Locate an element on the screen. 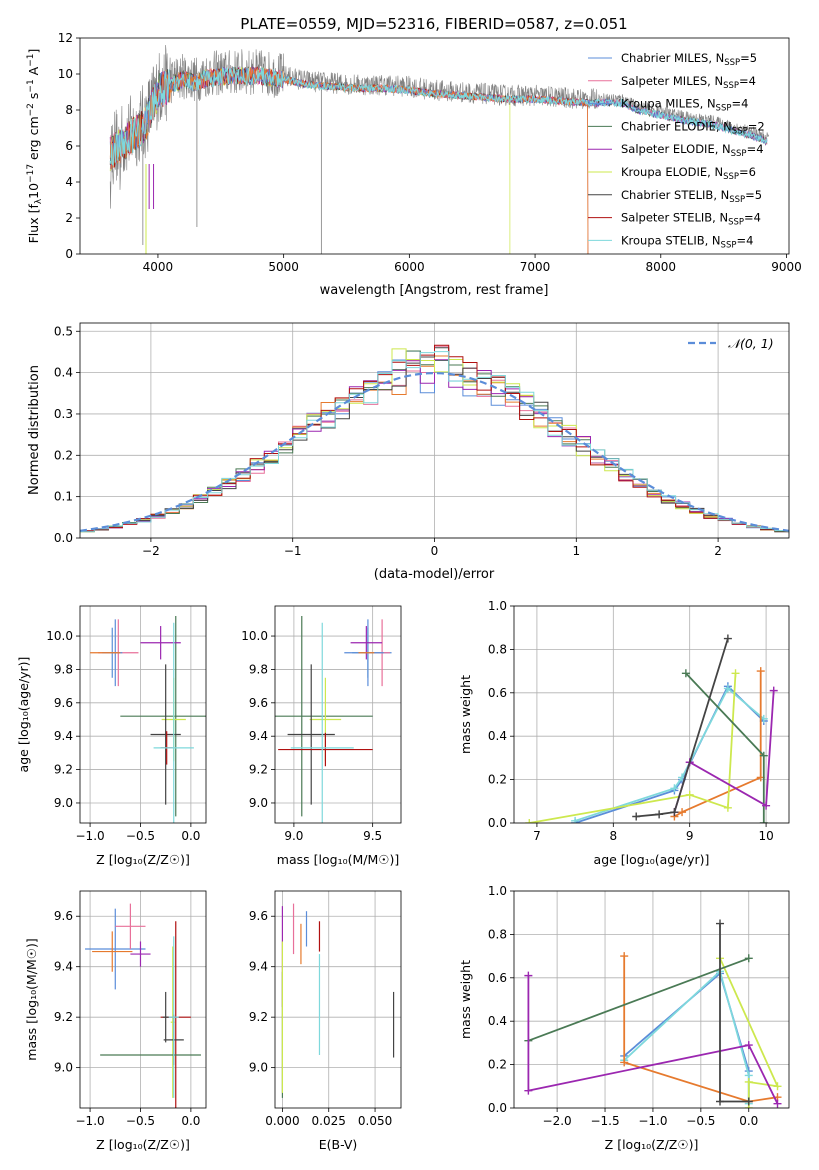 The height and width of the screenshot is (1170, 819). x-tick-label: 6000 is located at coordinates (409, 267).